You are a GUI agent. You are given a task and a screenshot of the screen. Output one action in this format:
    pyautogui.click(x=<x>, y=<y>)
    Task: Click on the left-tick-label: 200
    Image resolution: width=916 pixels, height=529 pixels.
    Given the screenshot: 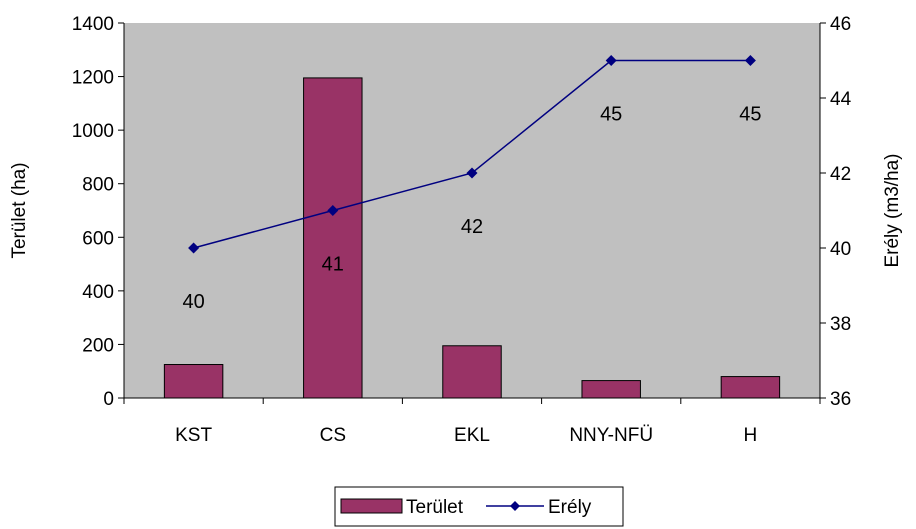 What is the action you would take?
    pyautogui.click(x=98, y=345)
    